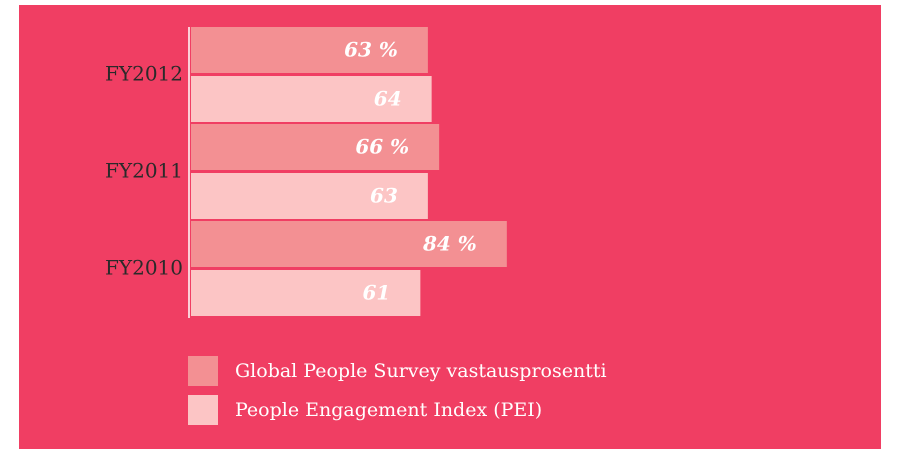 This screenshot has height=449, width=899. I want to click on value-label: 84 %, so click(449, 244).